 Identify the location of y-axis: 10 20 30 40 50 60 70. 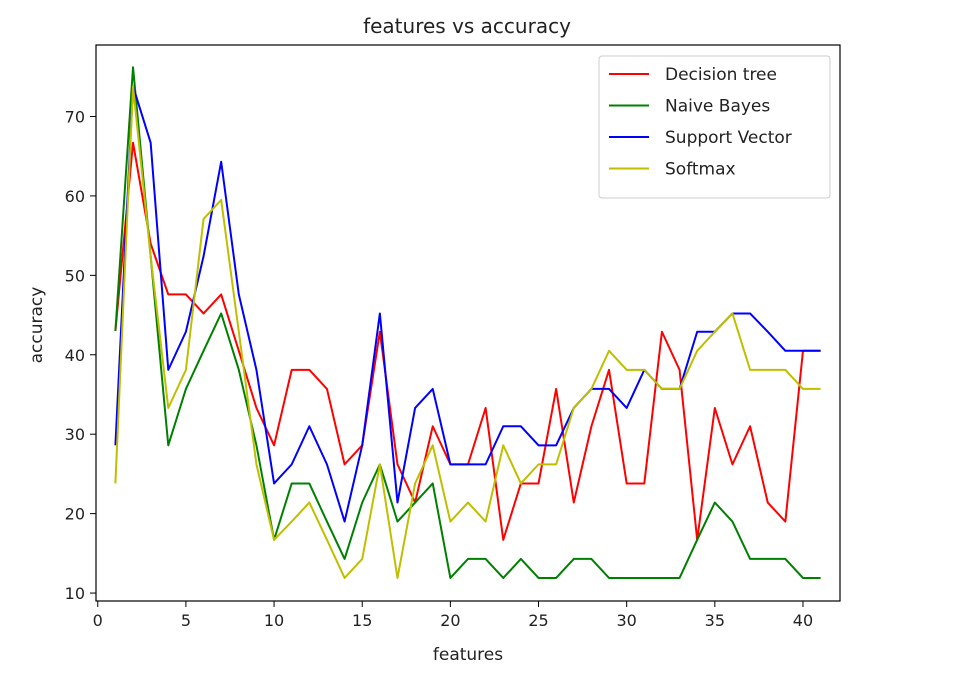
(80, 355).